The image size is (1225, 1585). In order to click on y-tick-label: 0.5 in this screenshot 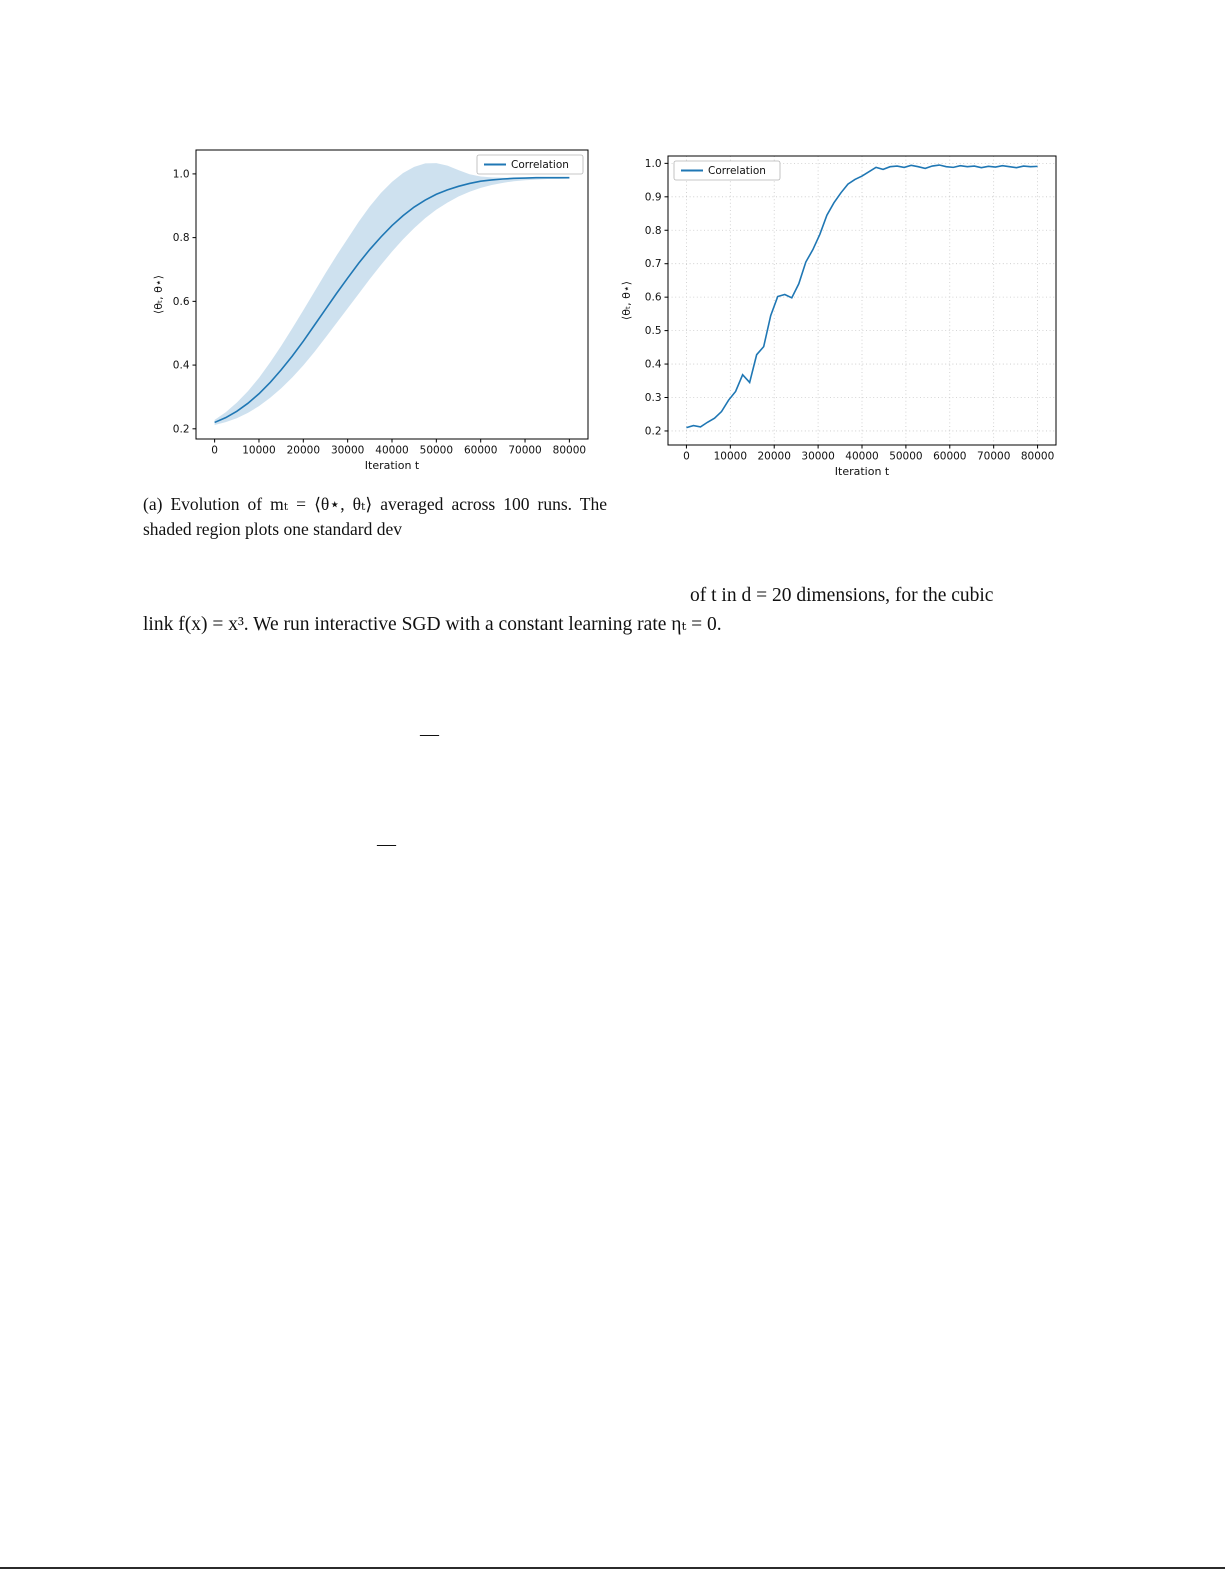, I will do `click(653, 331)`.